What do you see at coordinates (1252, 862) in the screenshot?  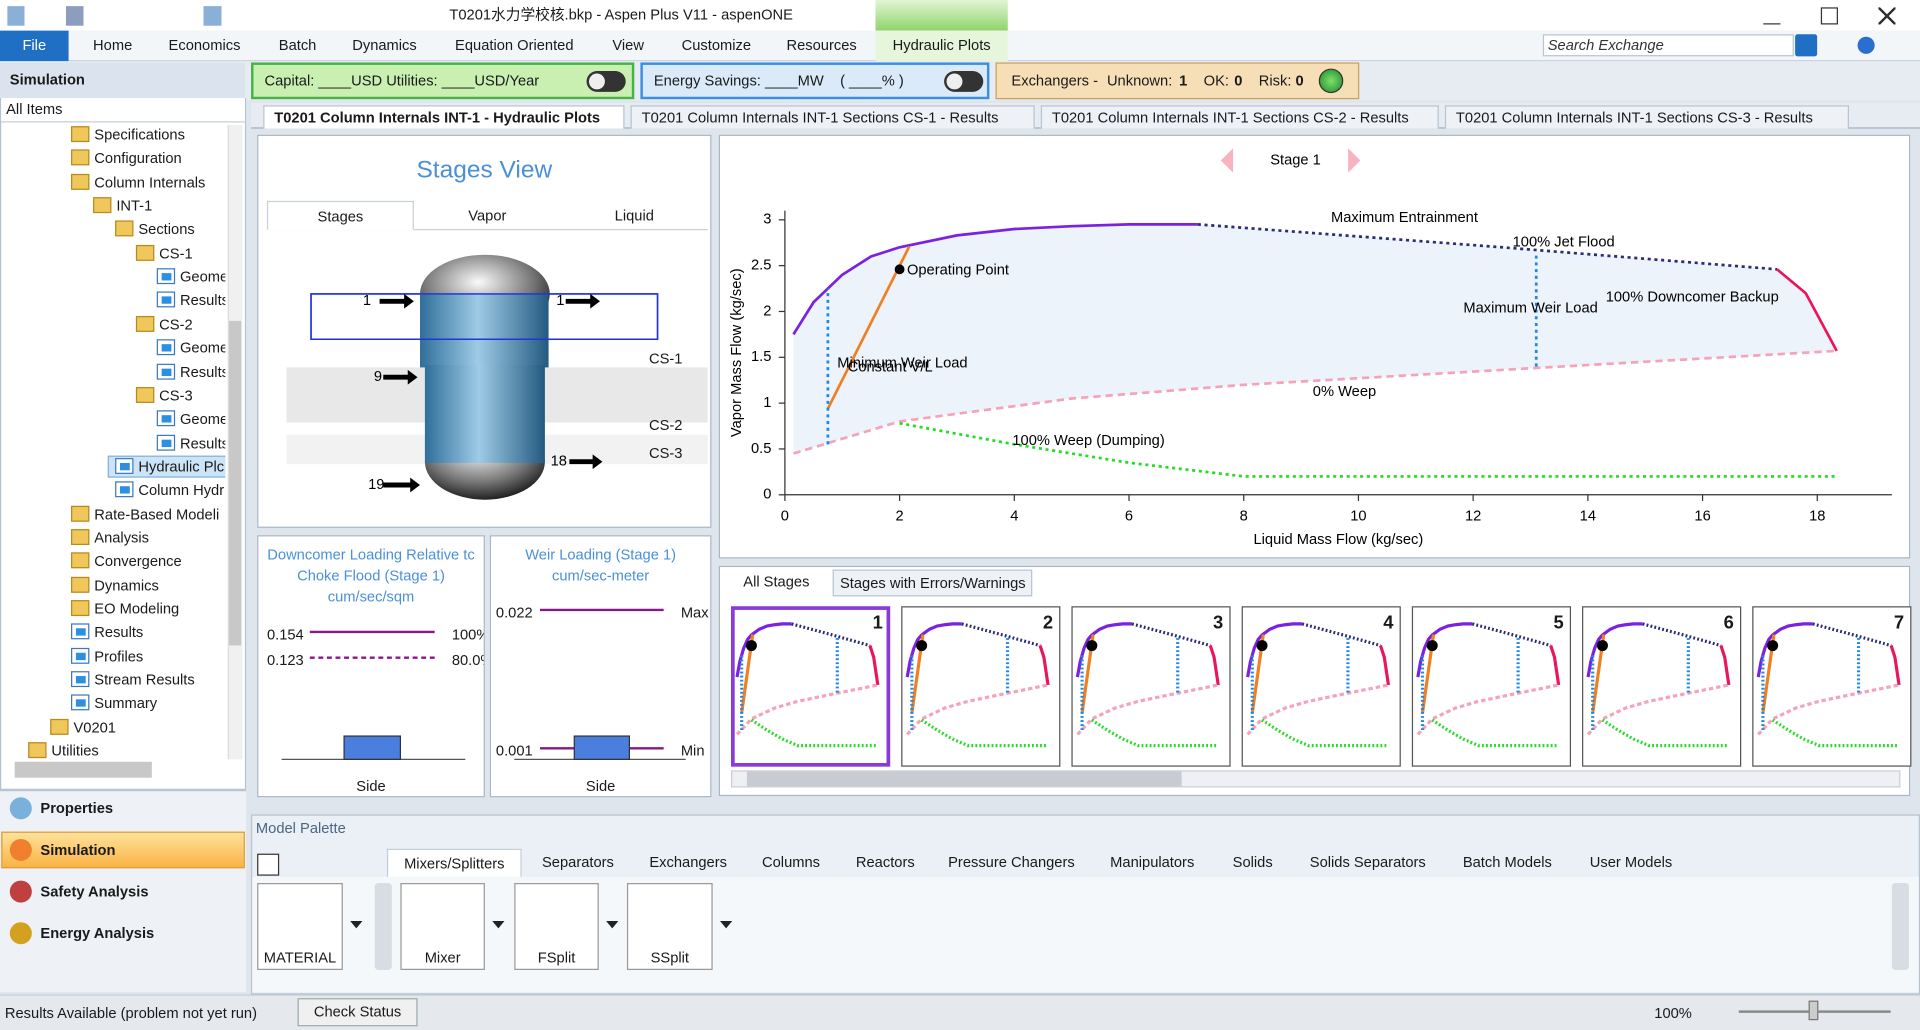 I see `palette-tab: Solids` at bounding box center [1252, 862].